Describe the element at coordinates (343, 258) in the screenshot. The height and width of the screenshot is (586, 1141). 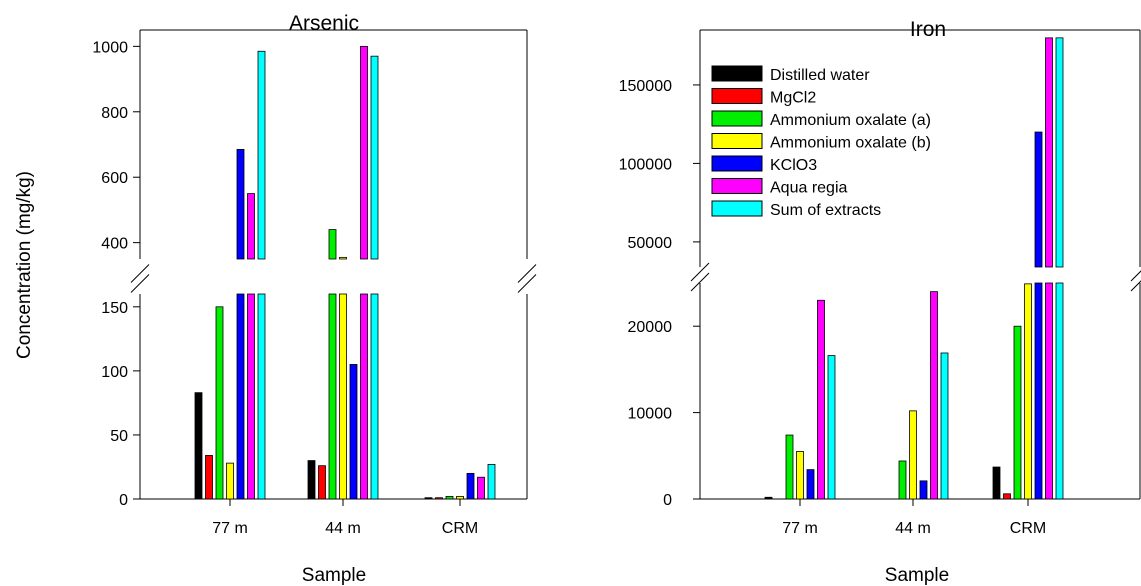
I see `panel-0-bar-ammonium-oxalate-b--1-upper` at that location.